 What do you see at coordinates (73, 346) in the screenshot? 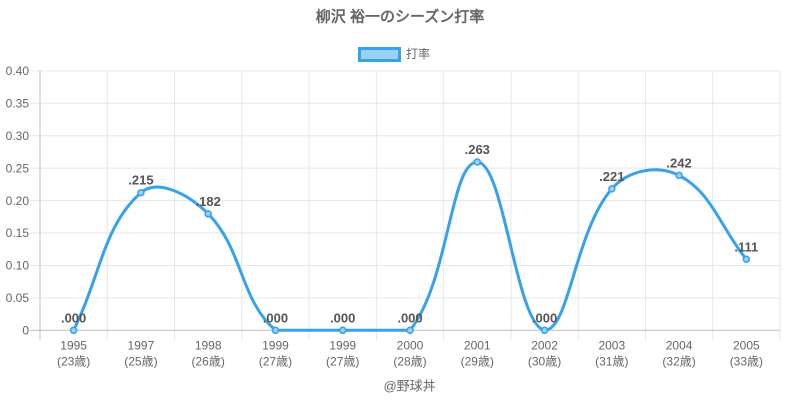
I see `svg-text: 1995` at bounding box center [73, 346].